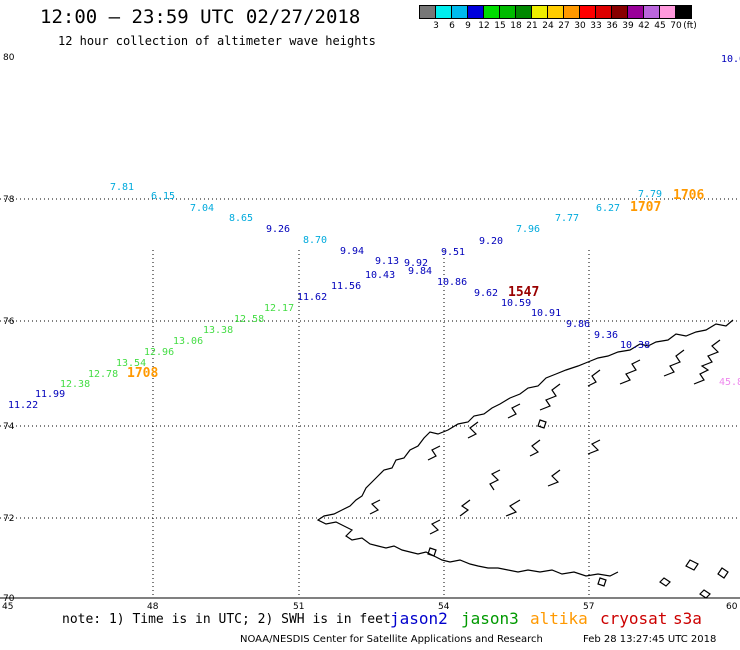  Describe the element at coordinates (9, 200) in the screenshot. I see `latitude-label: 78` at that location.